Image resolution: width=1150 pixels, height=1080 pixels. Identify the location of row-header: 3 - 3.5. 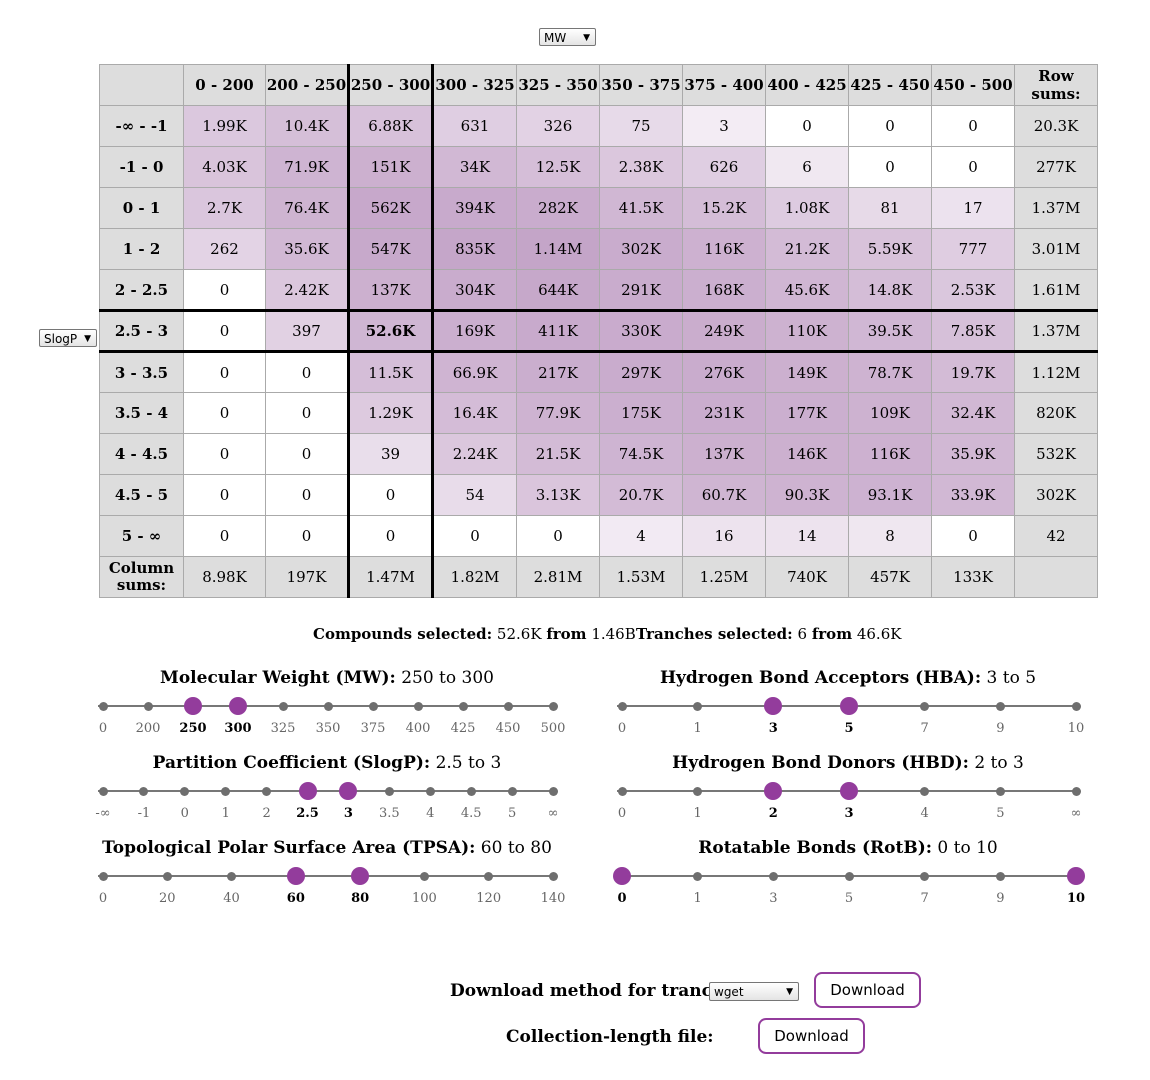
(141, 372).